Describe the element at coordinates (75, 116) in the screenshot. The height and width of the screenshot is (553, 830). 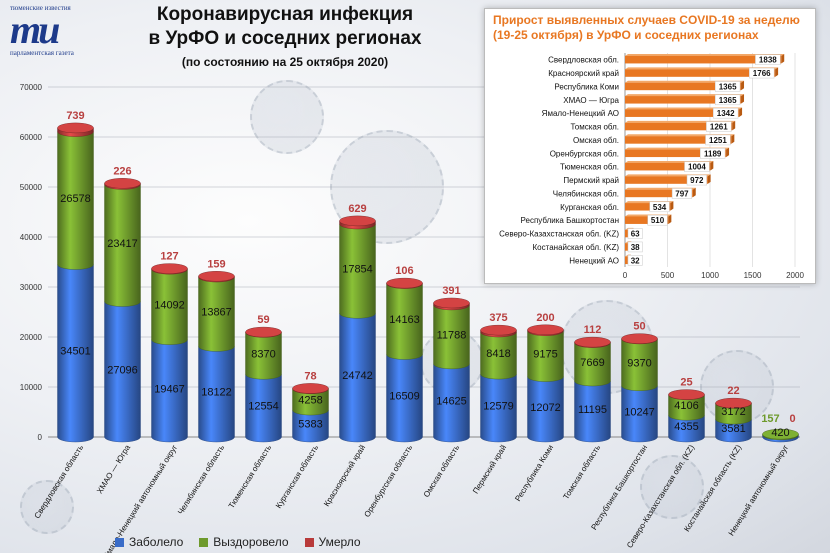
I see `data-label-died: 739` at that location.